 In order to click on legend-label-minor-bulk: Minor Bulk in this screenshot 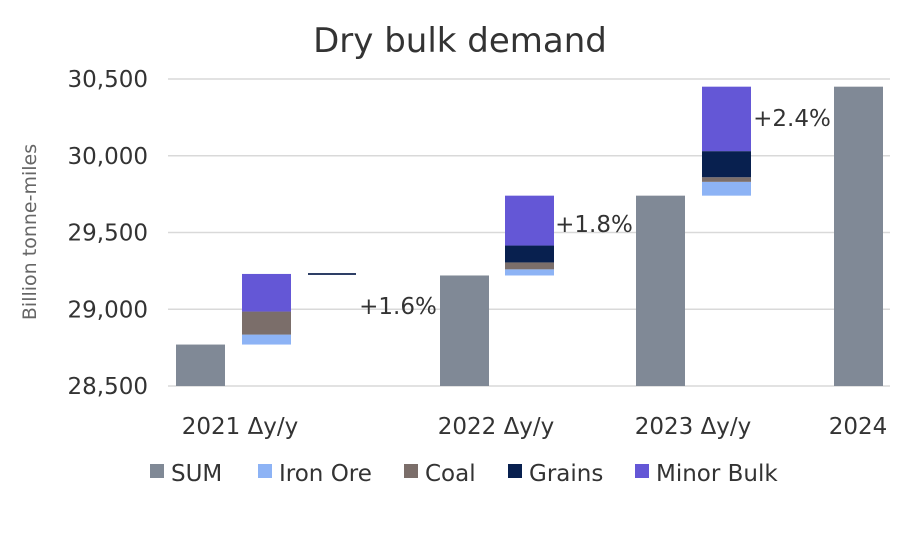, I will do `click(717, 474)`.